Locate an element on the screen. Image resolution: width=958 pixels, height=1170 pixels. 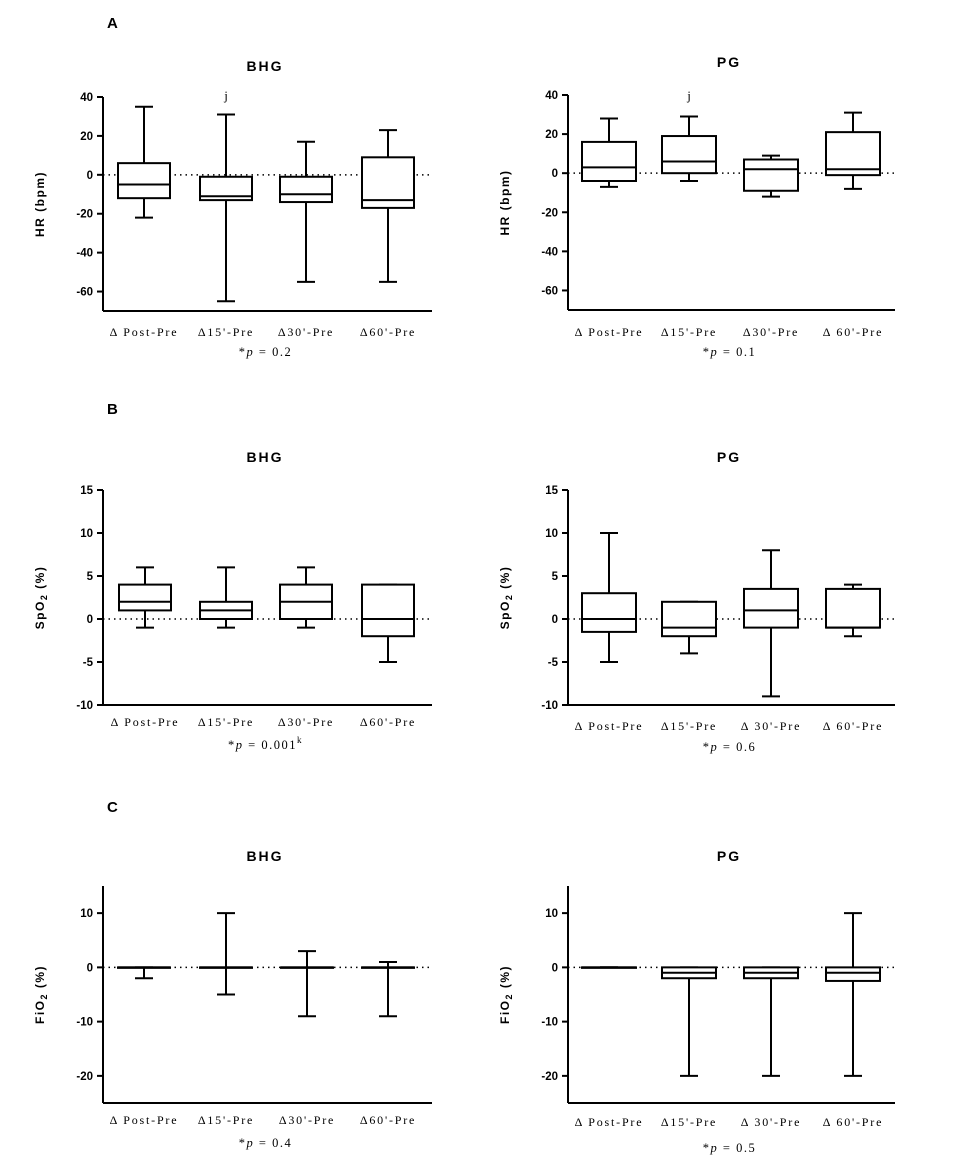
p-value-label: *p = 0.4 is located at coordinates (265, 1143).